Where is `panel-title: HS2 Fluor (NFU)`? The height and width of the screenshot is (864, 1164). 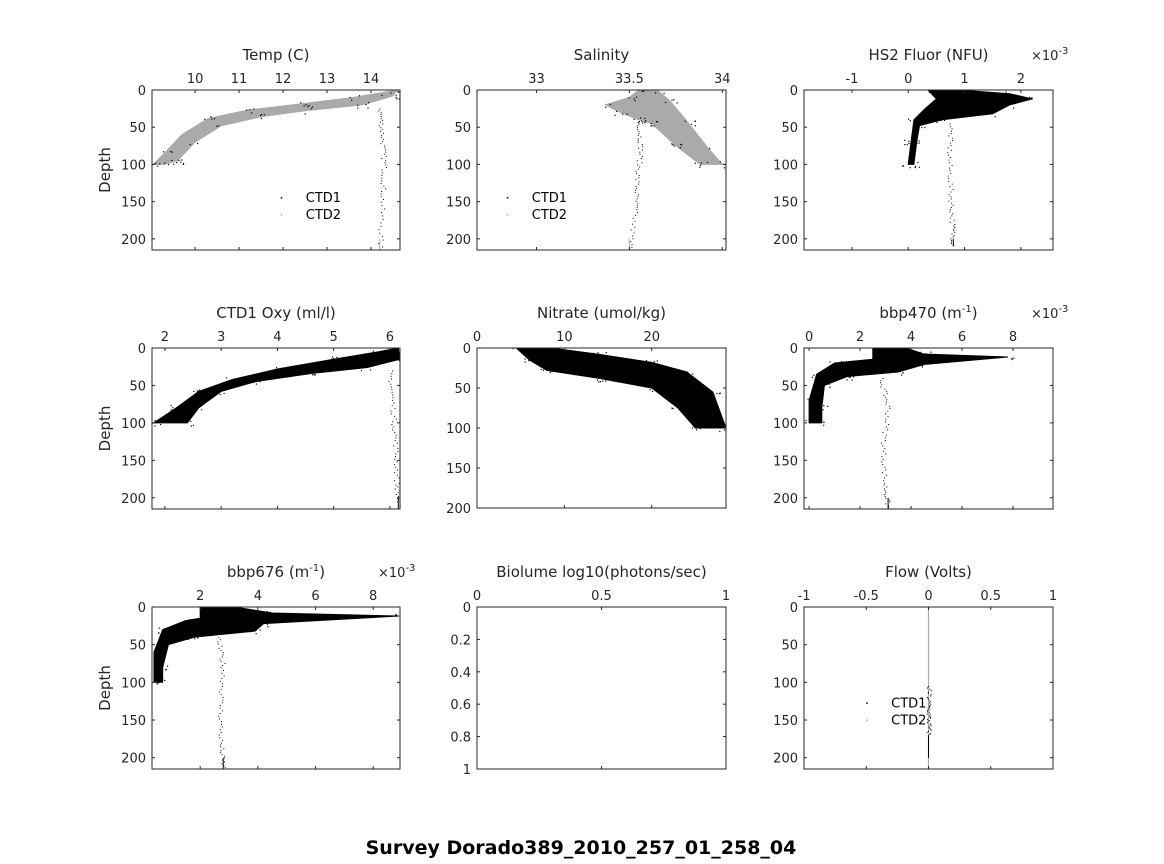 panel-title: HS2 Fluor (NFU) is located at coordinates (928, 55).